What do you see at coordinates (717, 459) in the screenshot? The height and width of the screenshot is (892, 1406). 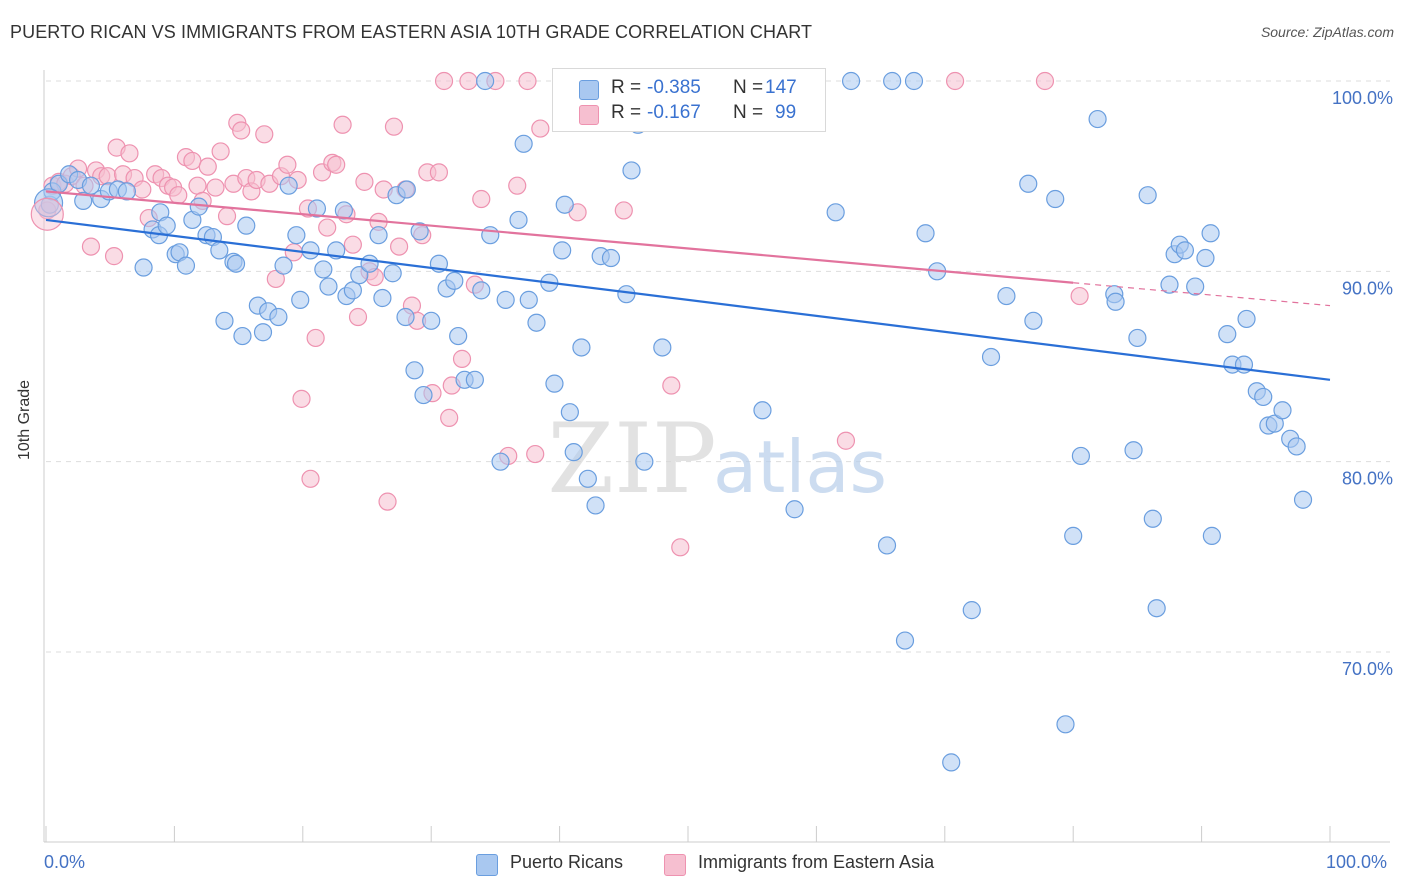 I see `watermark: ZIP atlas` at bounding box center [717, 459].